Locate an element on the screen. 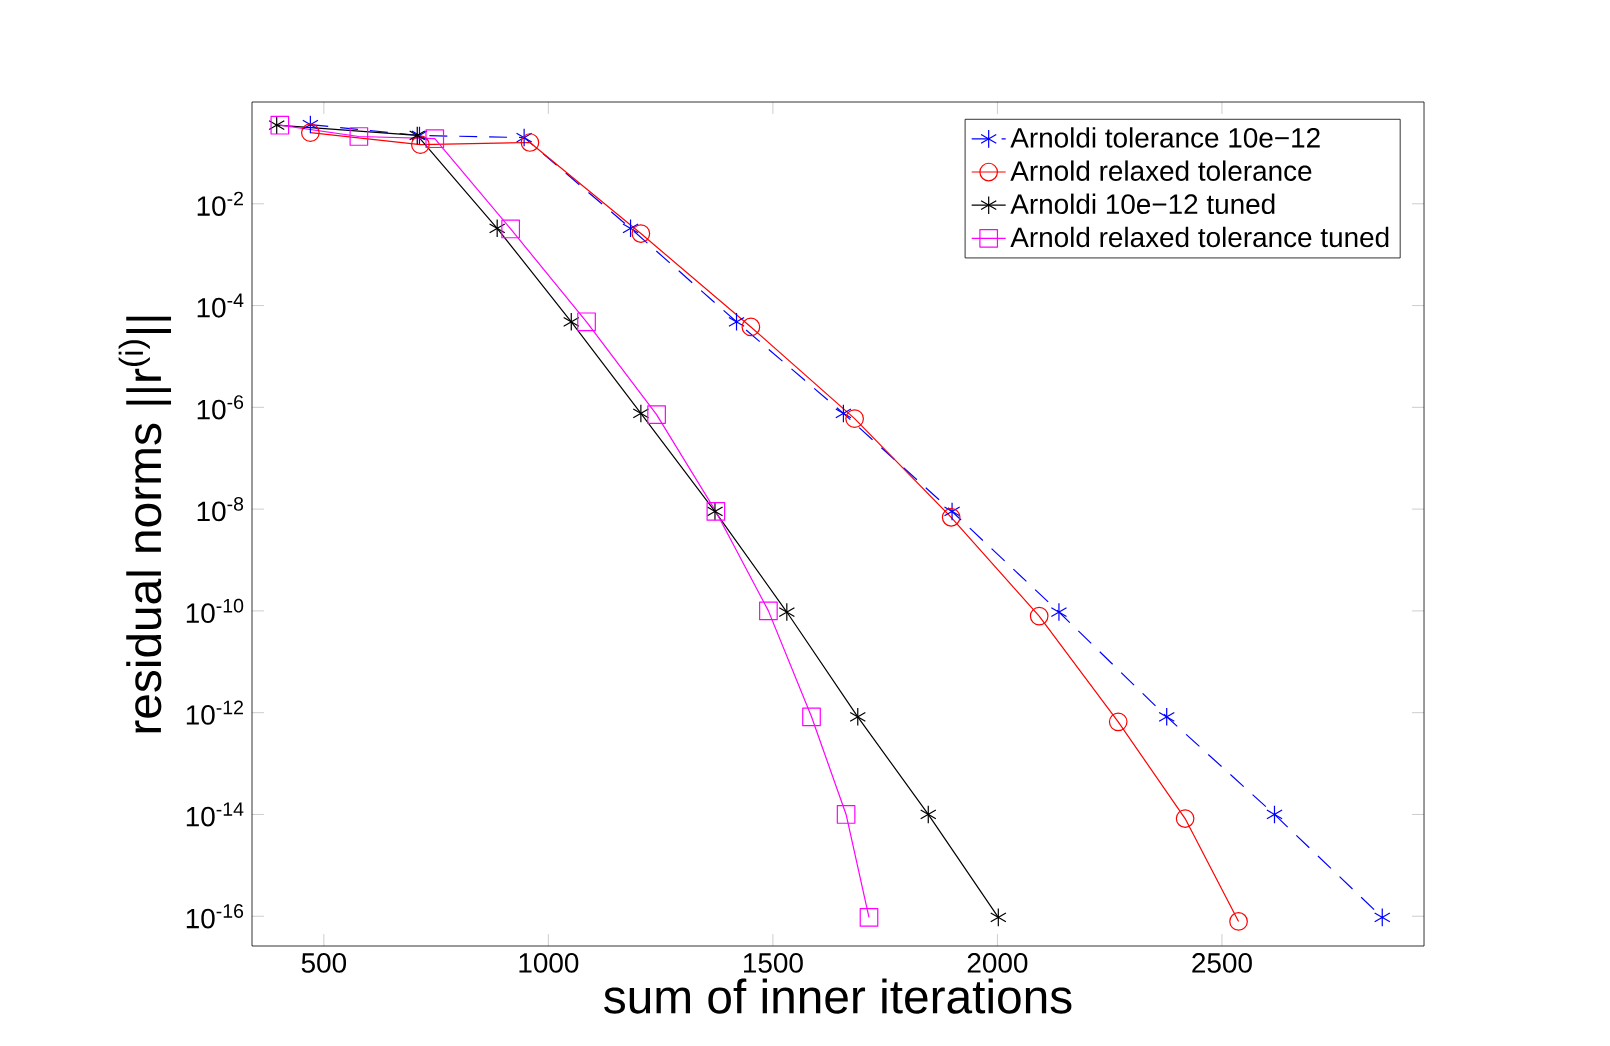  x-tick-label: 1000 is located at coordinates (549, 963).